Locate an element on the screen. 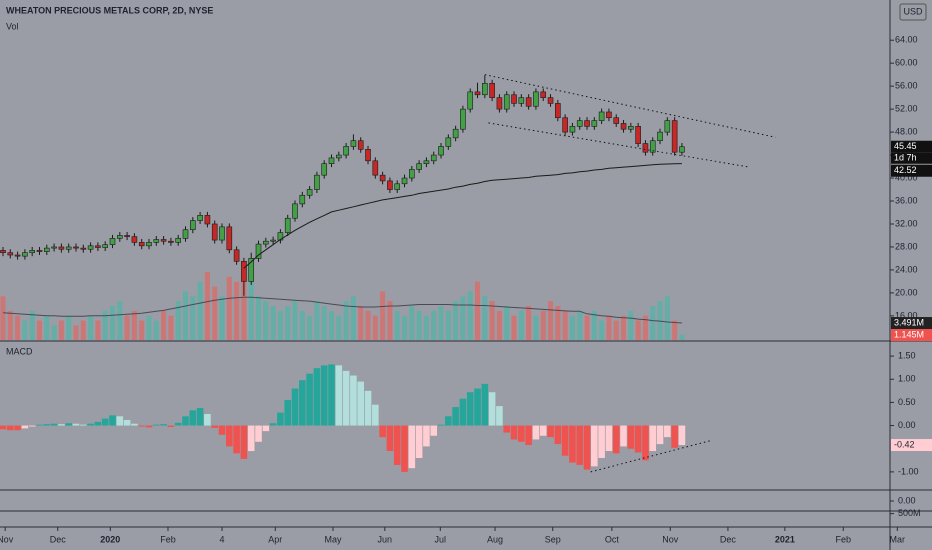 Image resolution: width=932 pixels, height=550 pixels. y-tick-label: 52.00 is located at coordinates (906, 108).